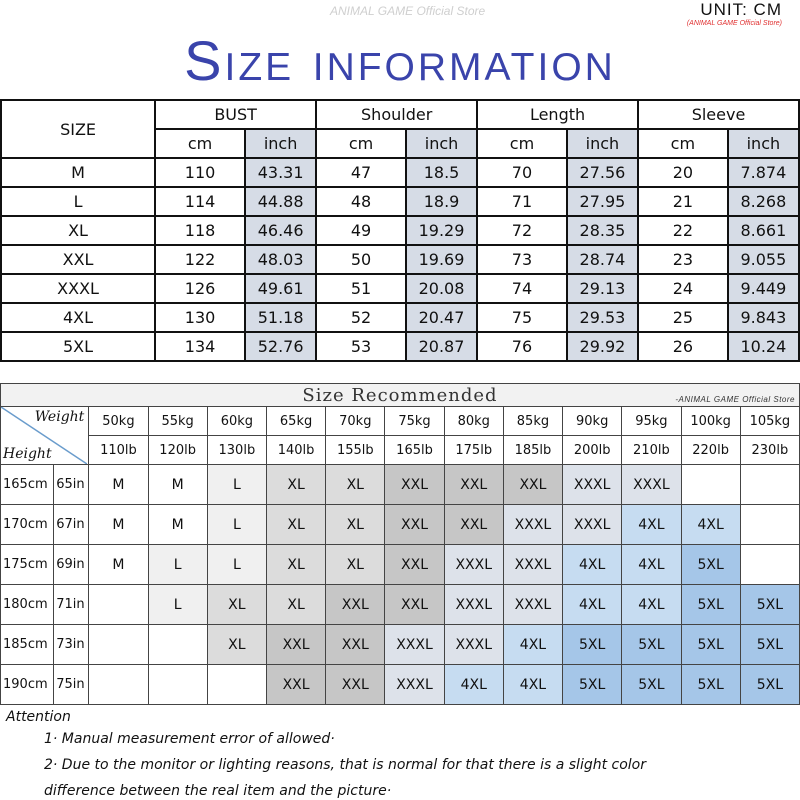 This screenshot has width=800, height=800. What do you see at coordinates (557, 114) in the screenshot?
I see `group-header-length: Length` at bounding box center [557, 114].